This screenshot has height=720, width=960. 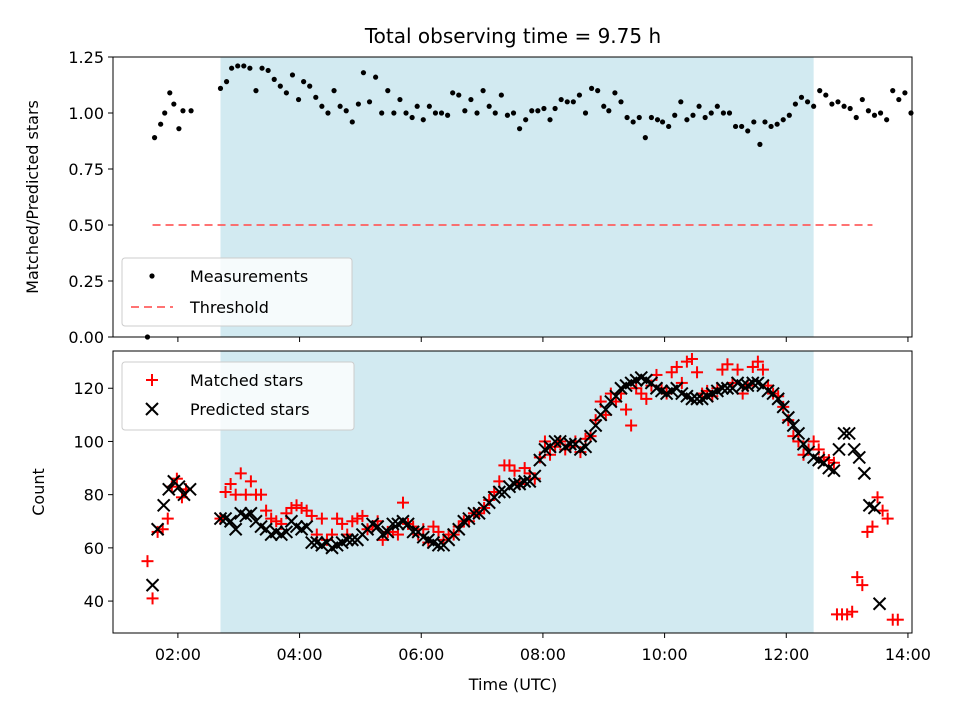 I want to click on top-y-axis-label: Matched/Predicted stars, so click(x=32, y=197).